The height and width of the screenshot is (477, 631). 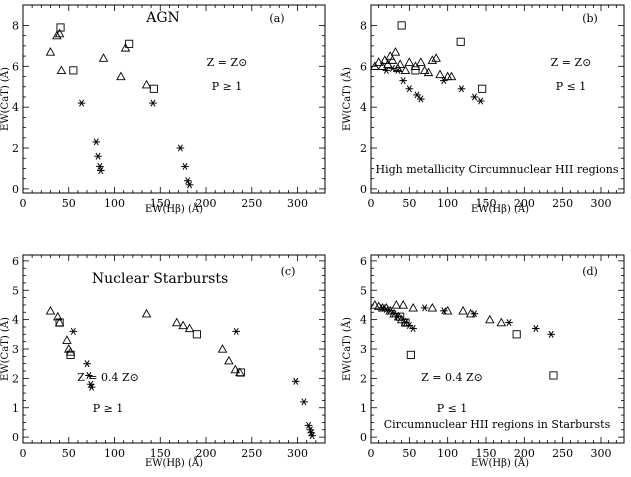 What do you see at coordinates (524, 453) in the screenshot?
I see `x-tick-label: 200` at bounding box center [524, 453].